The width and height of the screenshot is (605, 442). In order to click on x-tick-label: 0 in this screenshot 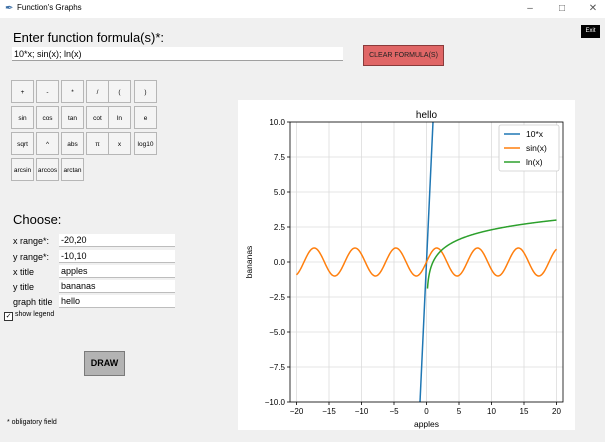, I will do `click(426, 411)`.